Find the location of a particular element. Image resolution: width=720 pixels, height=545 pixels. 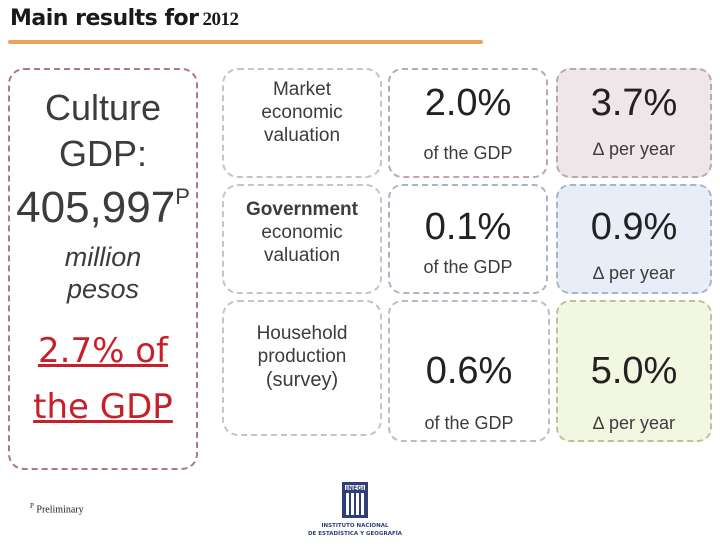

government-label-line3: valuation is located at coordinates (302, 256).